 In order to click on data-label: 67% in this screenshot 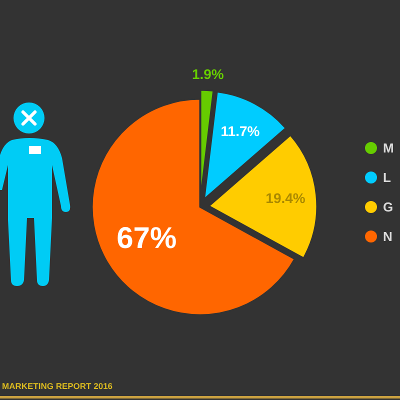, I will do `click(146, 239)`.